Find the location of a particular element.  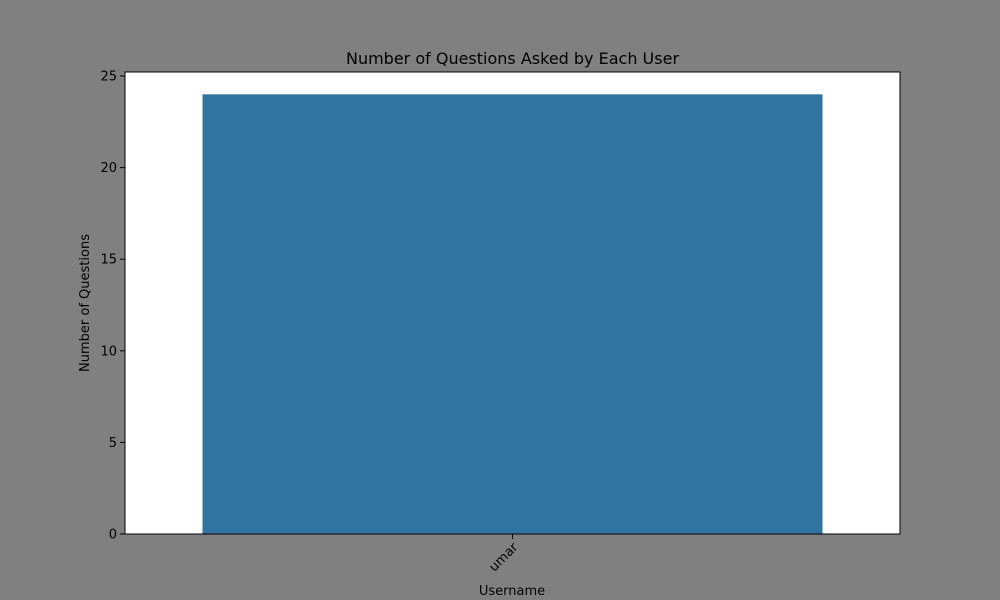

y-axis-label: Number of Questions is located at coordinates (85, 303).